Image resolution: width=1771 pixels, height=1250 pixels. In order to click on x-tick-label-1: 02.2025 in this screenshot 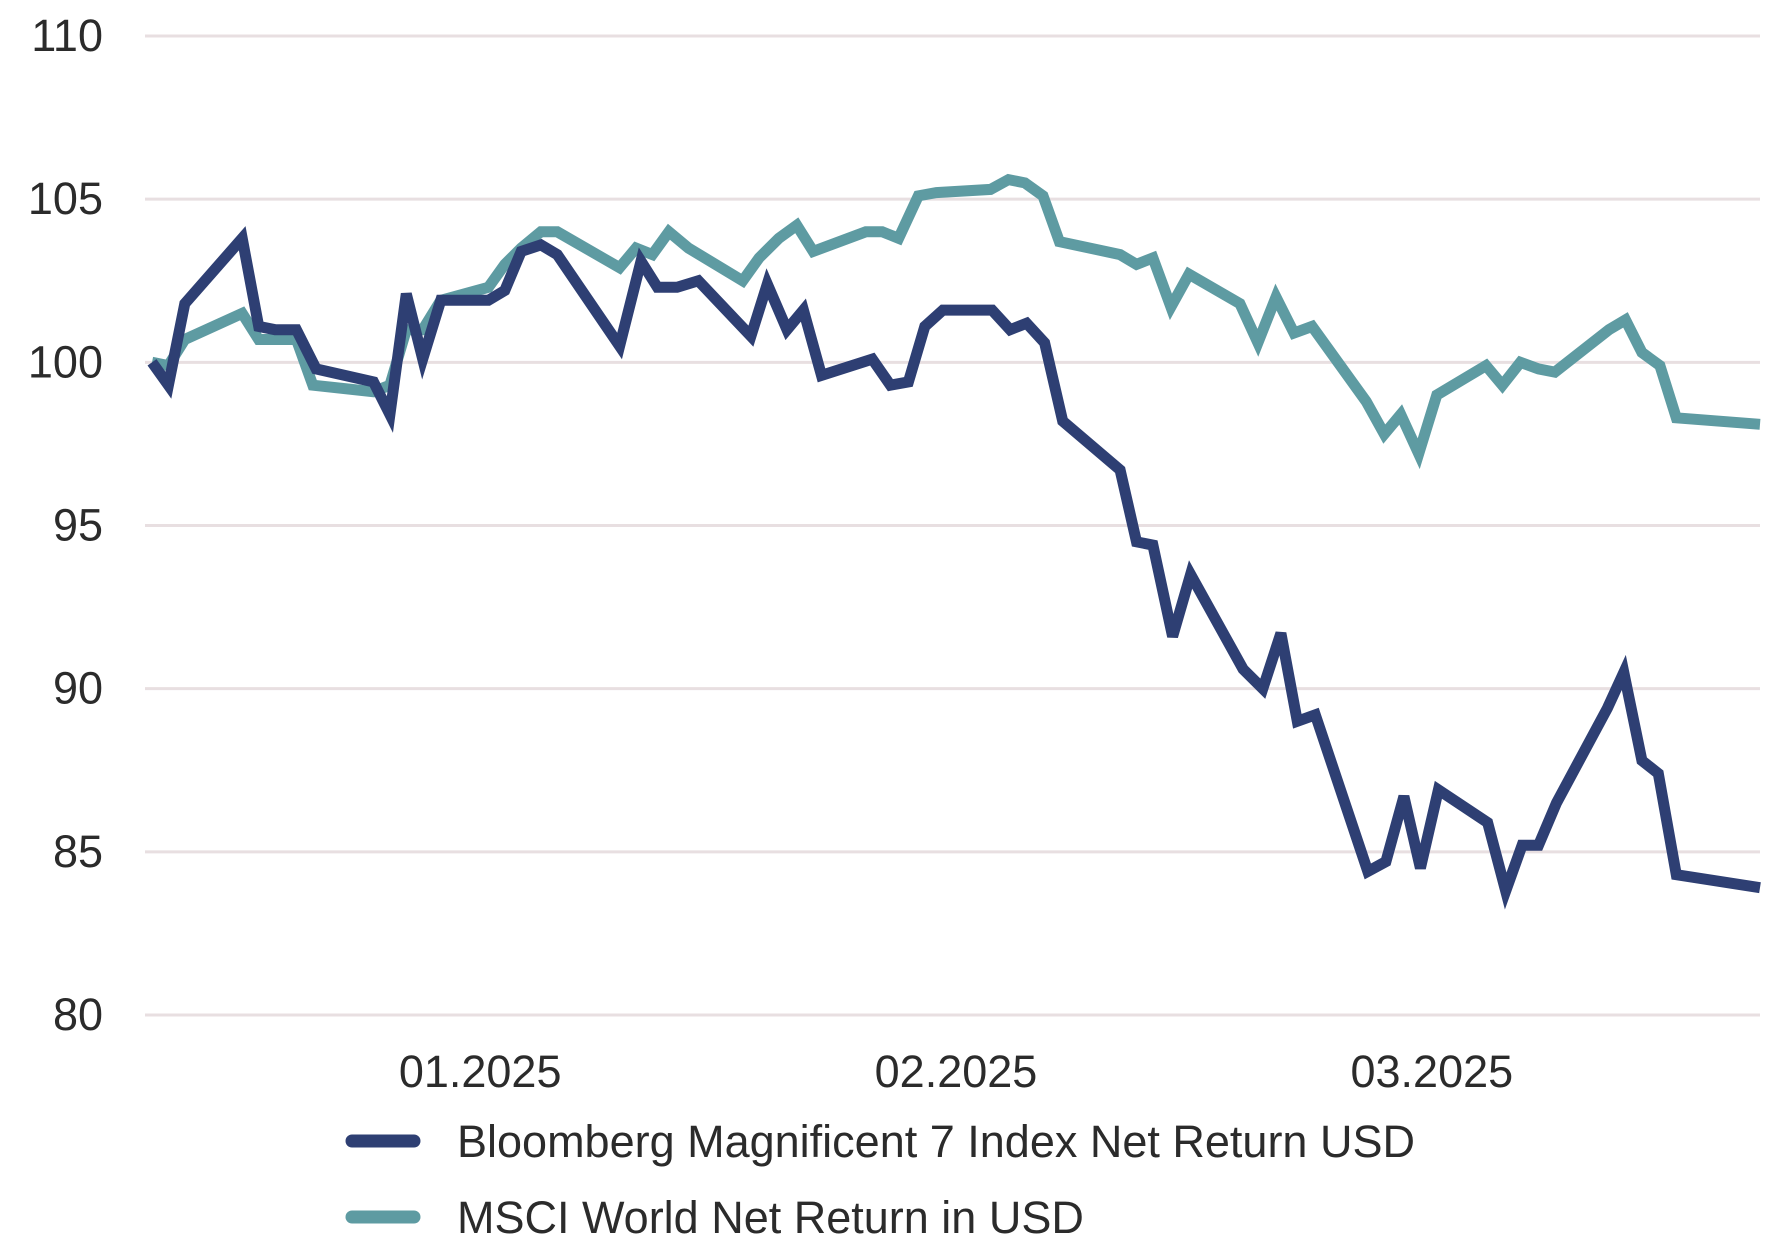, I will do `click(956, 1071)`.